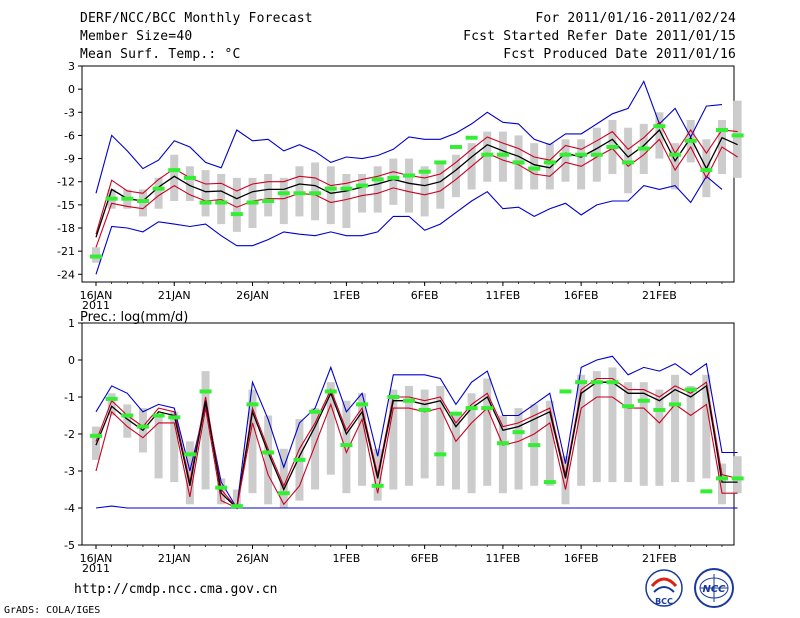  What do you see at coordinates (659, 295) in the screenshot?
I see `temp-x-tick-label: 21FEB` at bounding box center [659, 295].